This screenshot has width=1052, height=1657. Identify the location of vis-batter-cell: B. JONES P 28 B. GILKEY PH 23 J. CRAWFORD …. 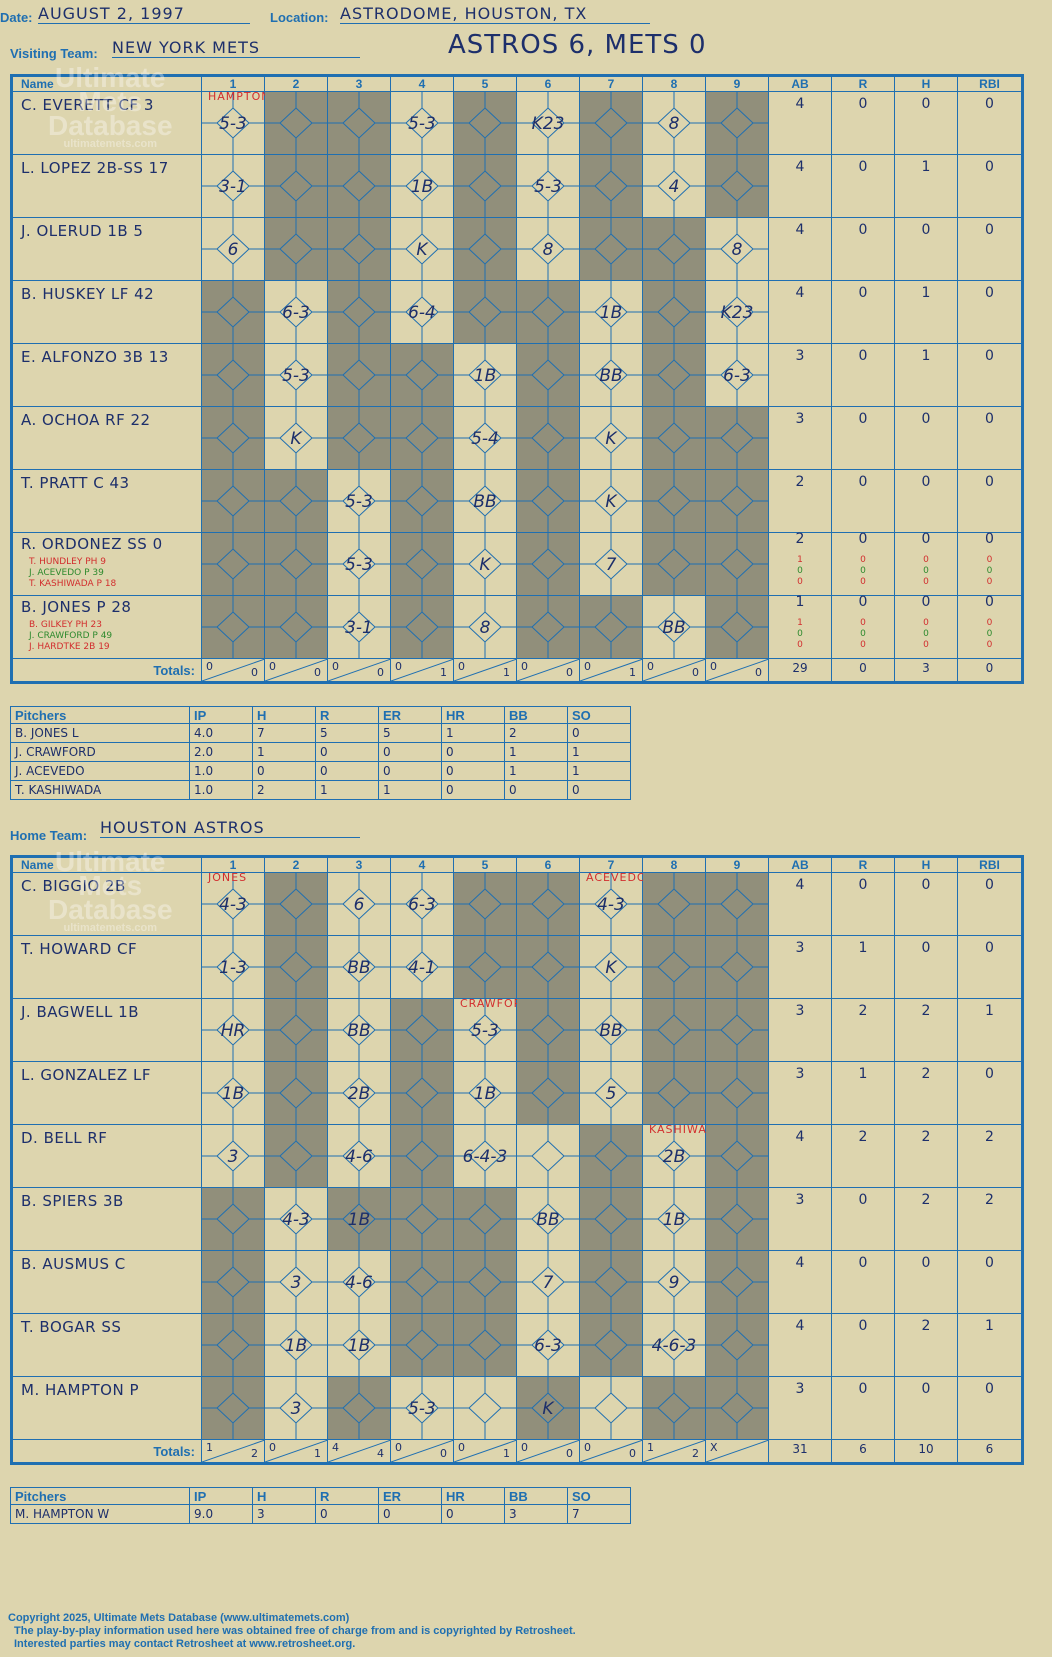
(107, 627).